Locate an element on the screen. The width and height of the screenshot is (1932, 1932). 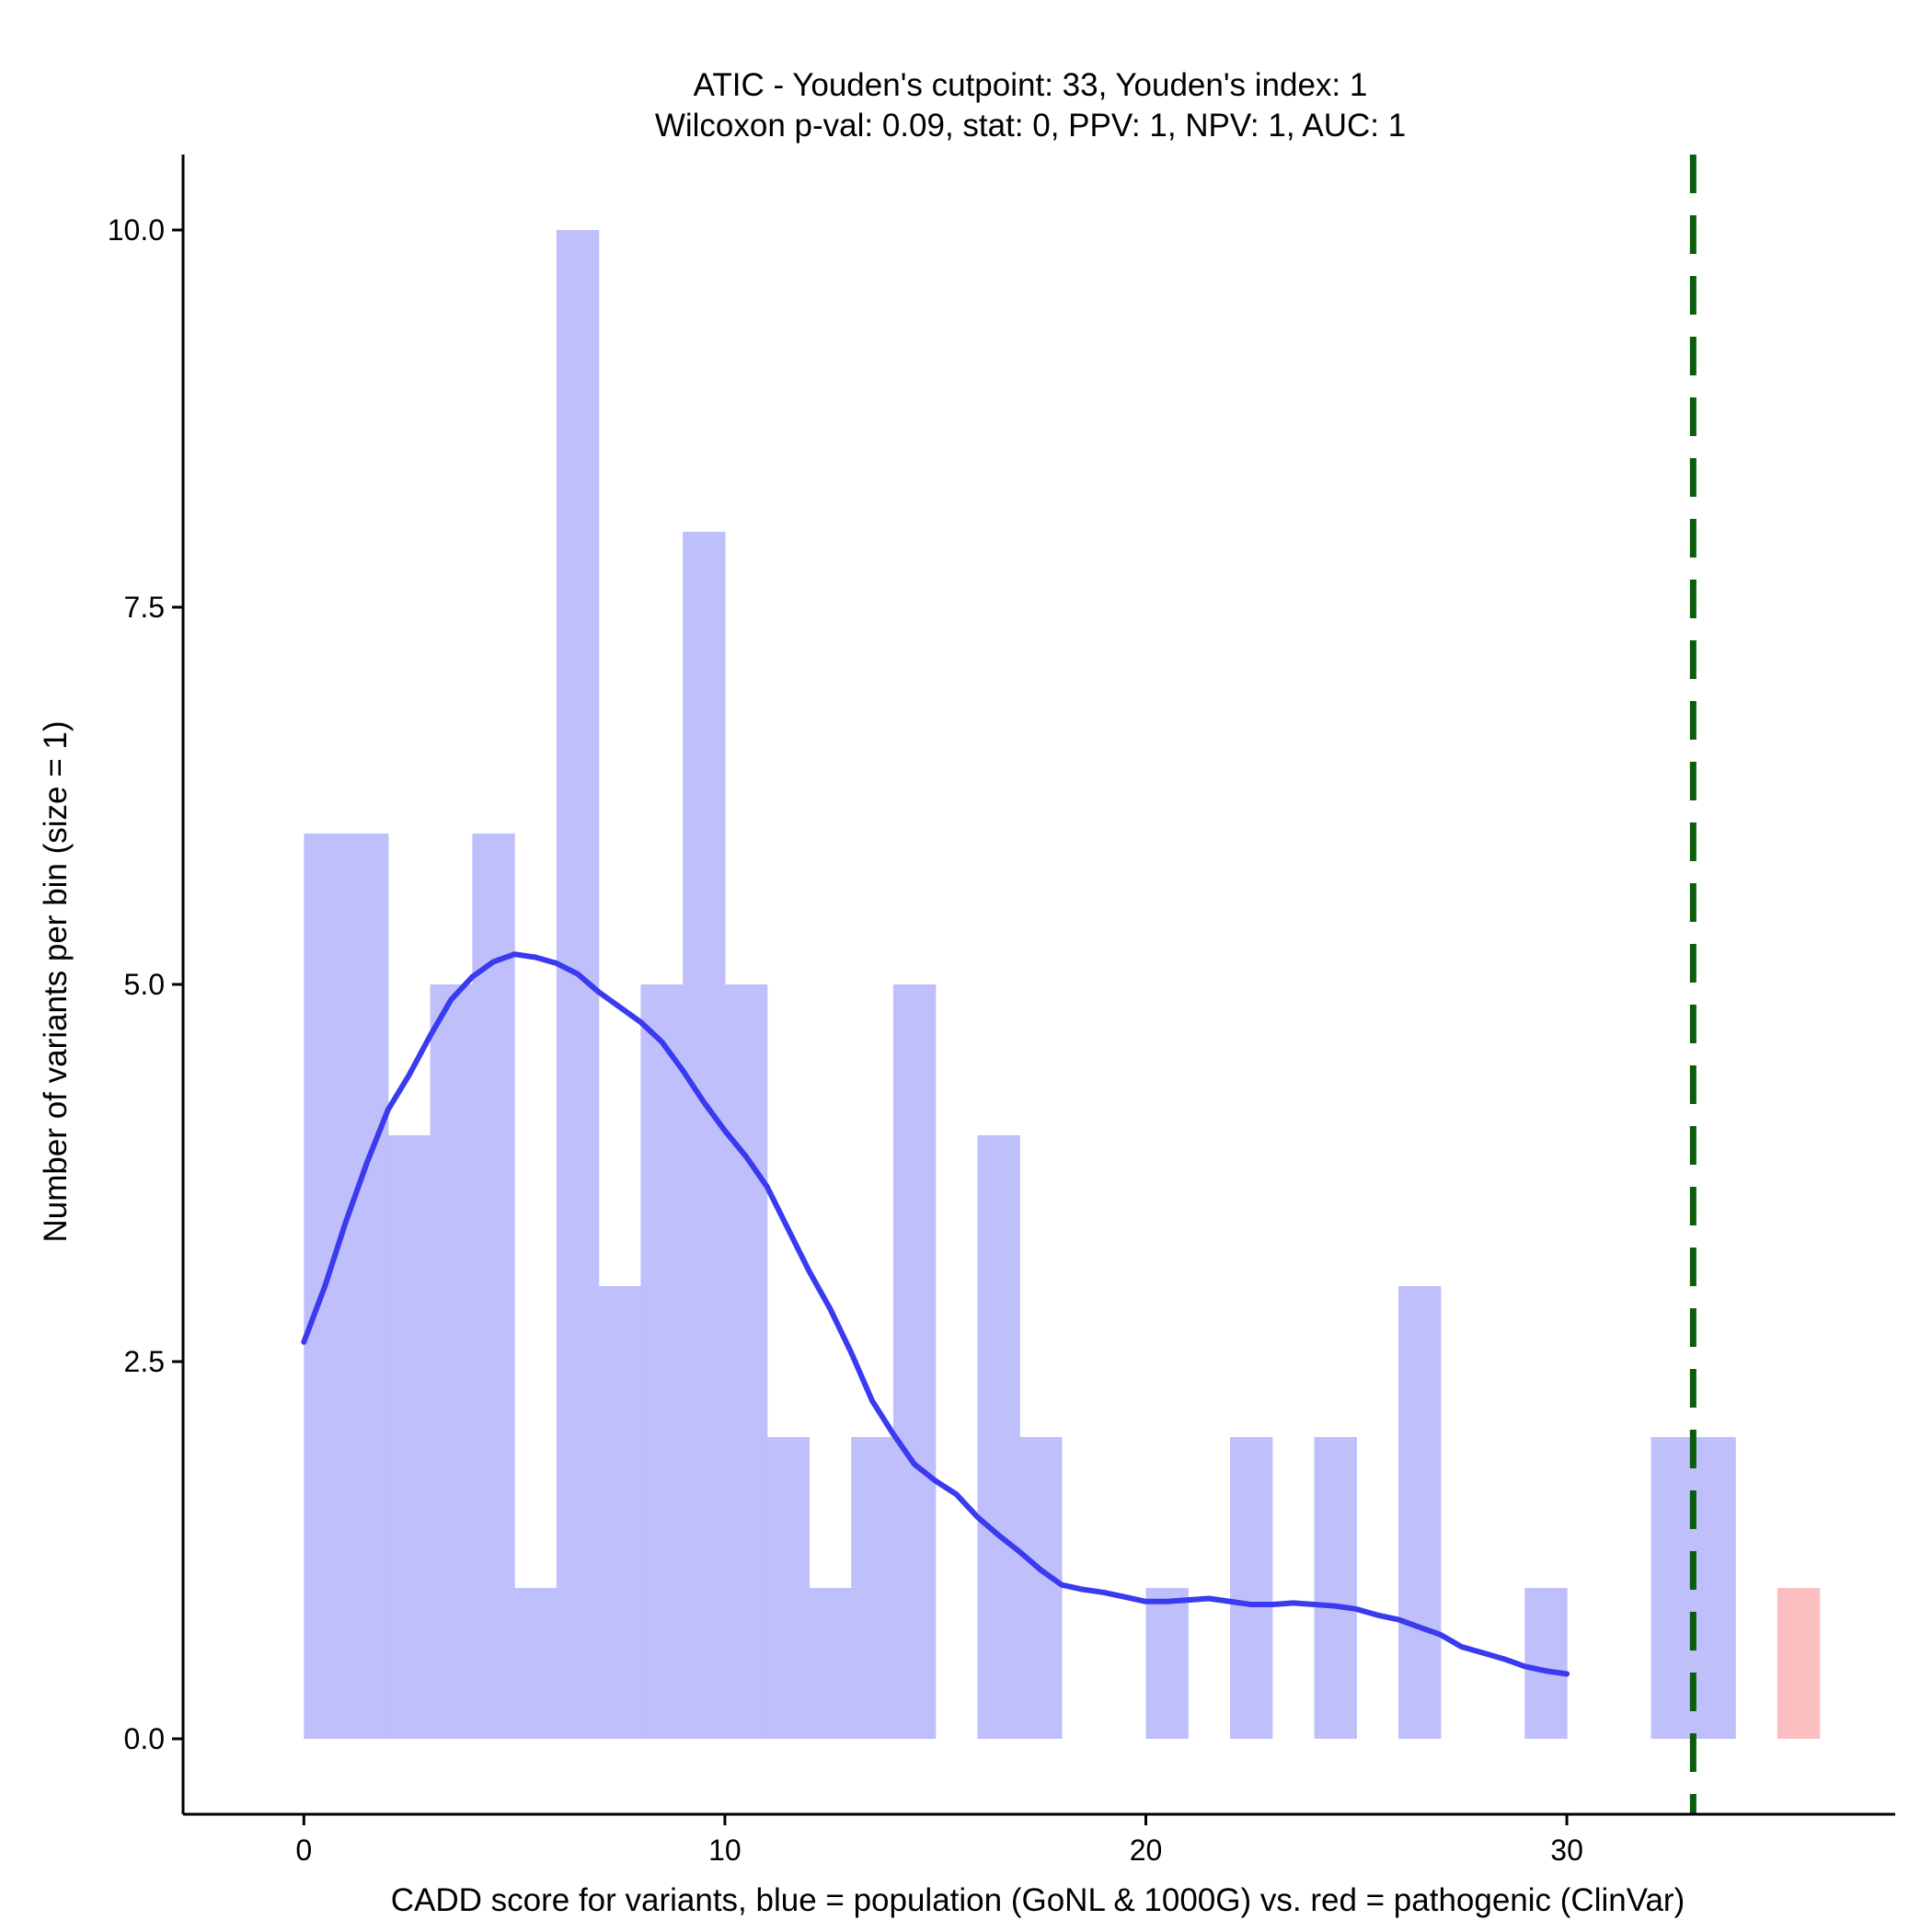
x-tick-label: 20 is located at coordinates (1146, 1850).